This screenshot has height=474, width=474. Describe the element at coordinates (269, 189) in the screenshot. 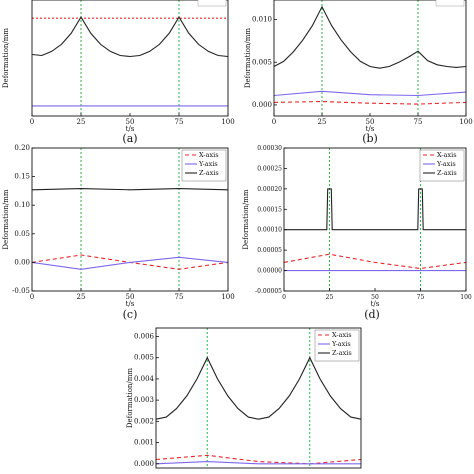

I see `y-tick-label: 0.00020` at that location.